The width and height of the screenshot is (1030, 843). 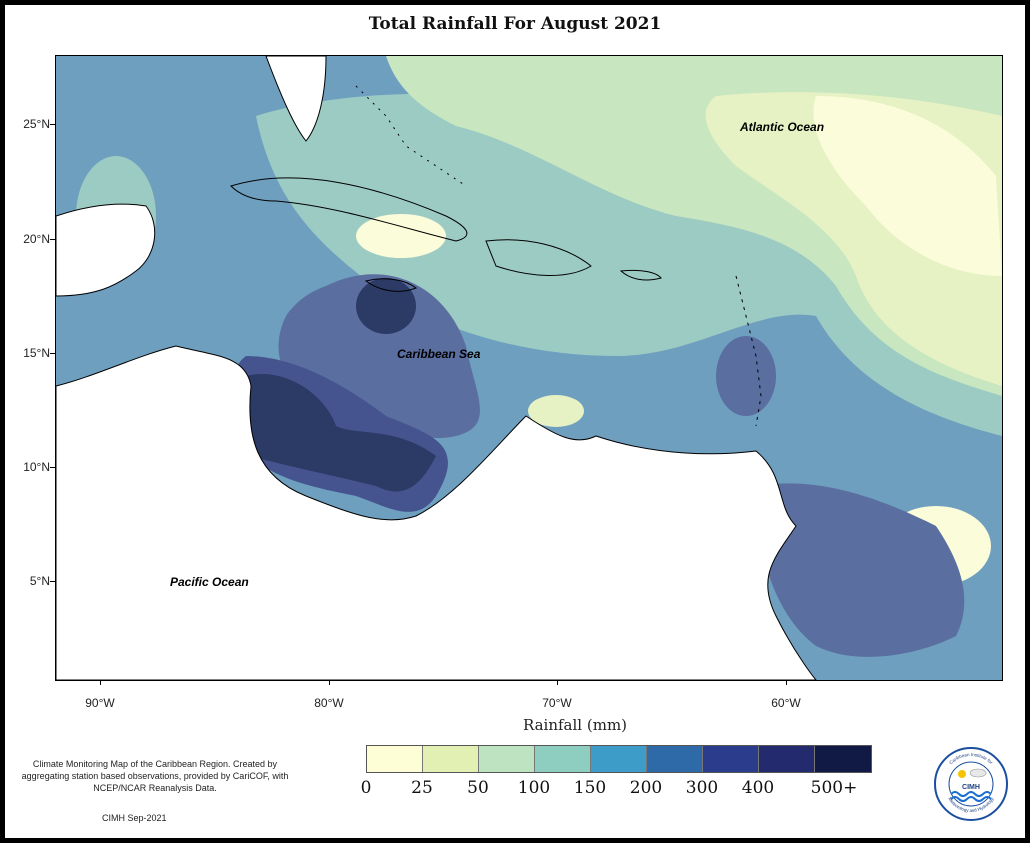 What do you see at coordinates (534, 788) in the screenshot?
I see `legend-label: 100` at bounding box center [534, 788].